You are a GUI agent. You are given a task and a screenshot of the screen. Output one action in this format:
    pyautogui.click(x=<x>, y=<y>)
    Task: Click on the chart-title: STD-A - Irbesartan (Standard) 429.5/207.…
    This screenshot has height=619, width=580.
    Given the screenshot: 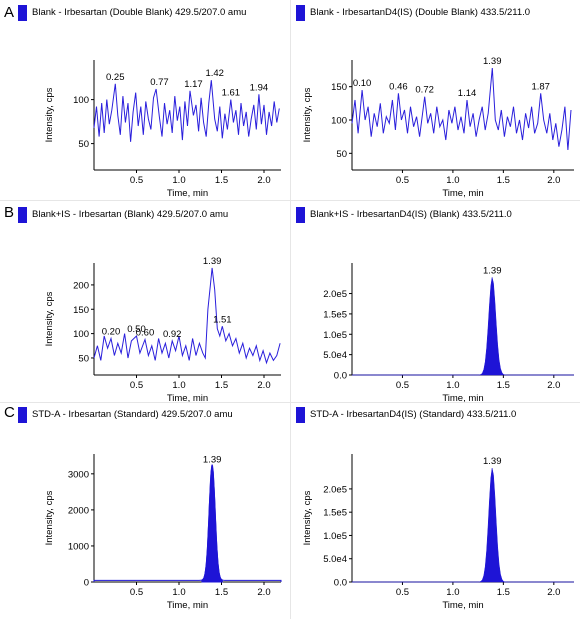 What is the action you would take?
    pyautogui.click(x=132, y=414)
    